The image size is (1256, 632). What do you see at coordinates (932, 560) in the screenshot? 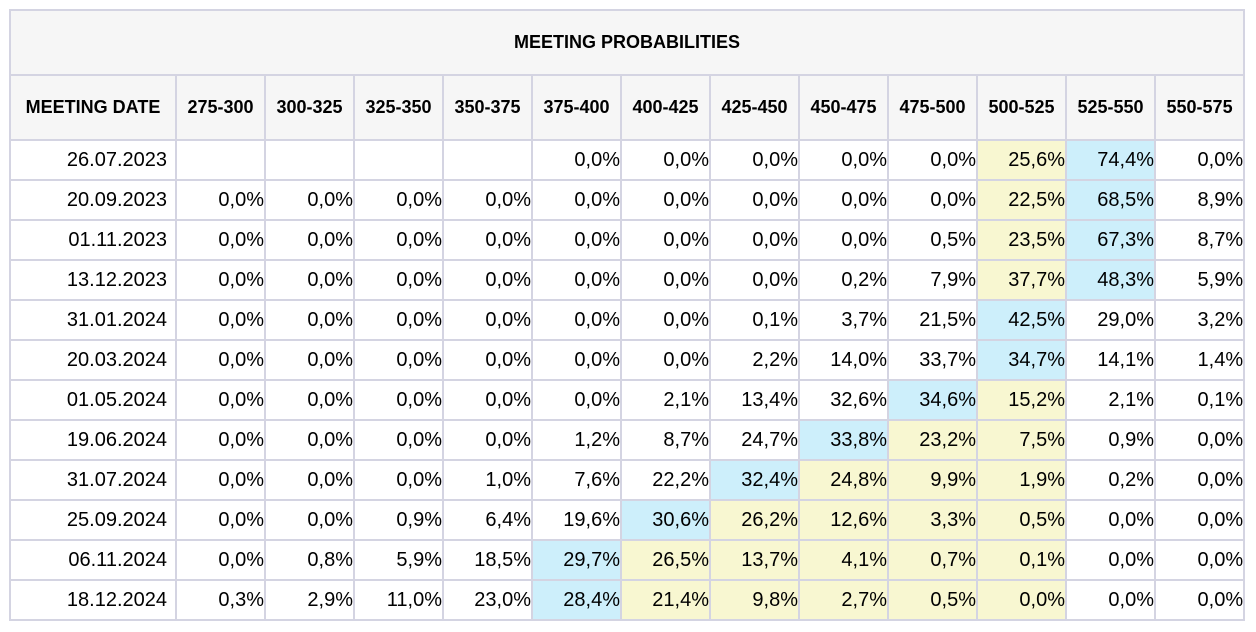
I see `probability-cell: 0,7%` at bounding box center [932, 560].